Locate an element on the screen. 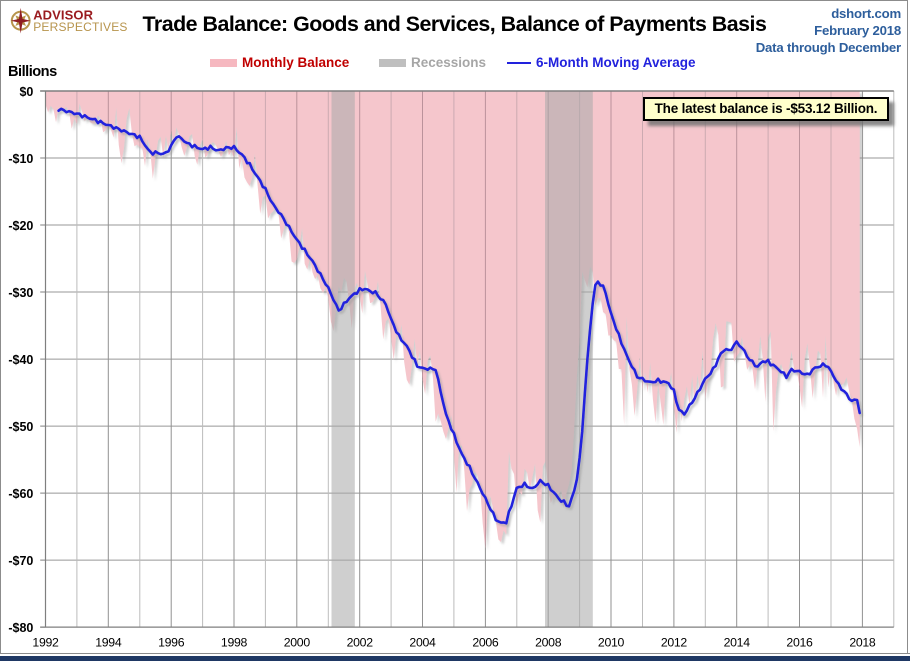 This screenshot has width=910, height=666. svg-text: -$20 is located at coordinates (20, 226).